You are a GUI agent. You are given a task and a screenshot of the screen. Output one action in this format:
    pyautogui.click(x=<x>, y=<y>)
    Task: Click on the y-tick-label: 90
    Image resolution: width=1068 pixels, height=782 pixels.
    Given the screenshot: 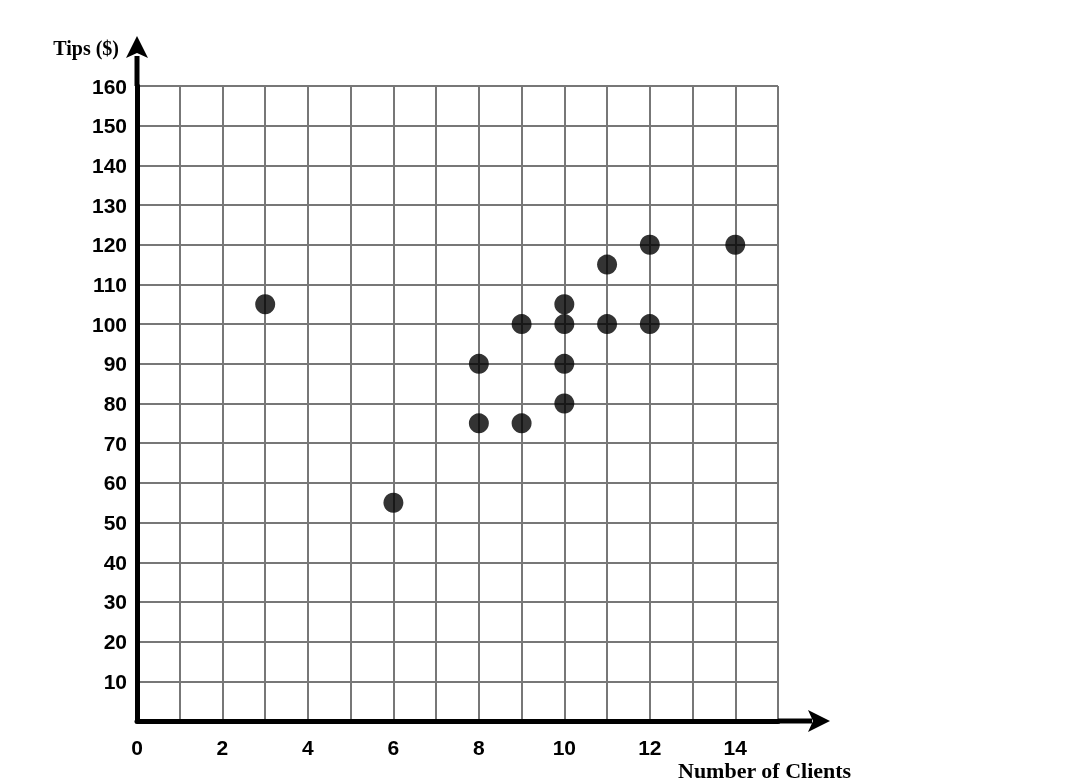 What is the action you would take?
    pyautogui.click(x=115, y=364)
    